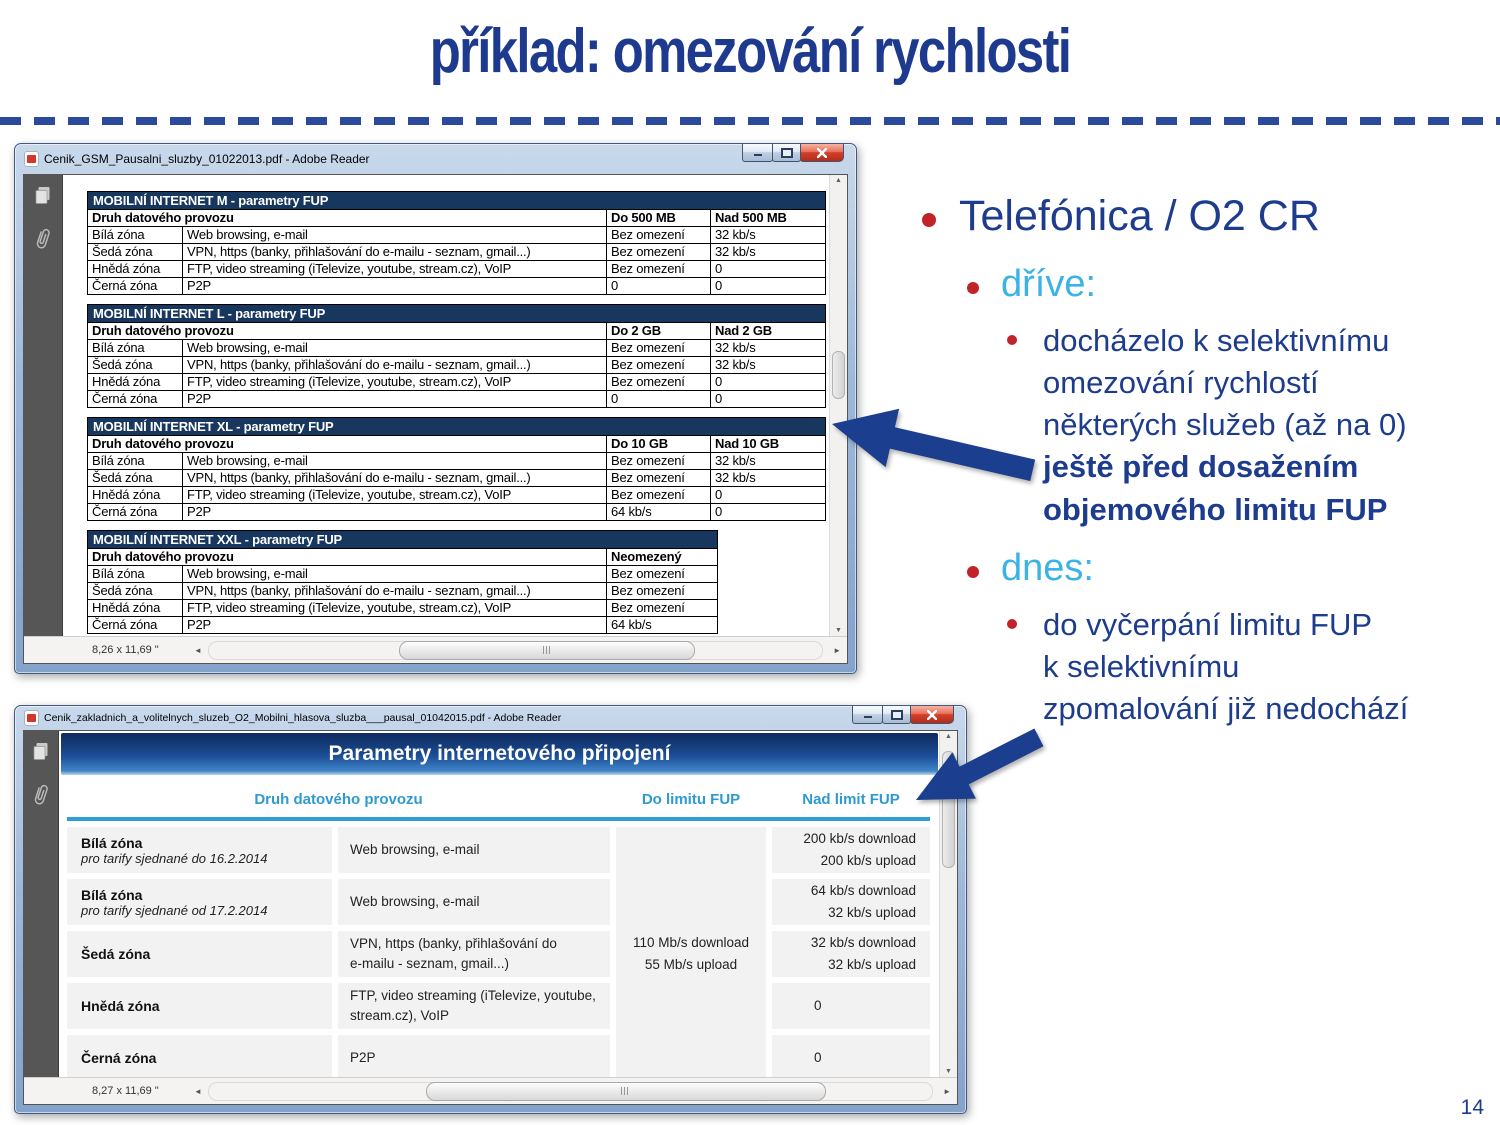 This screenshot has height=1125, width=1500. I want to click on zone-note: pro tarify sjednané od 17.2.2014, so click(174, 910).